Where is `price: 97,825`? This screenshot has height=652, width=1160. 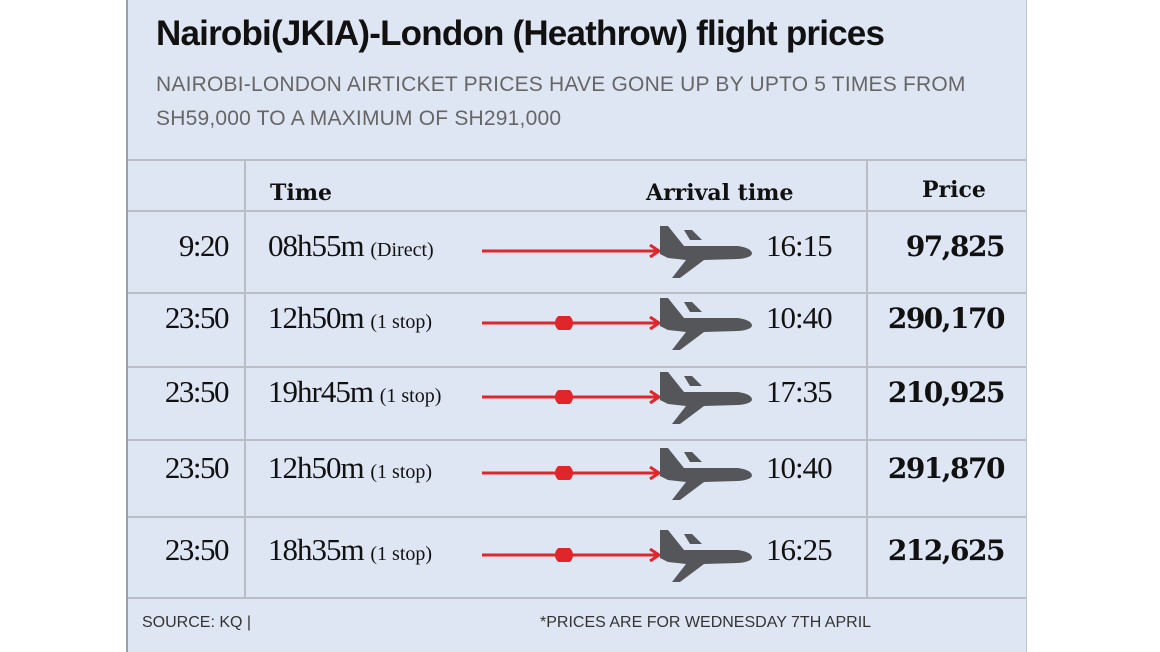 price: 97,825 is located at coordinates (955, 246).